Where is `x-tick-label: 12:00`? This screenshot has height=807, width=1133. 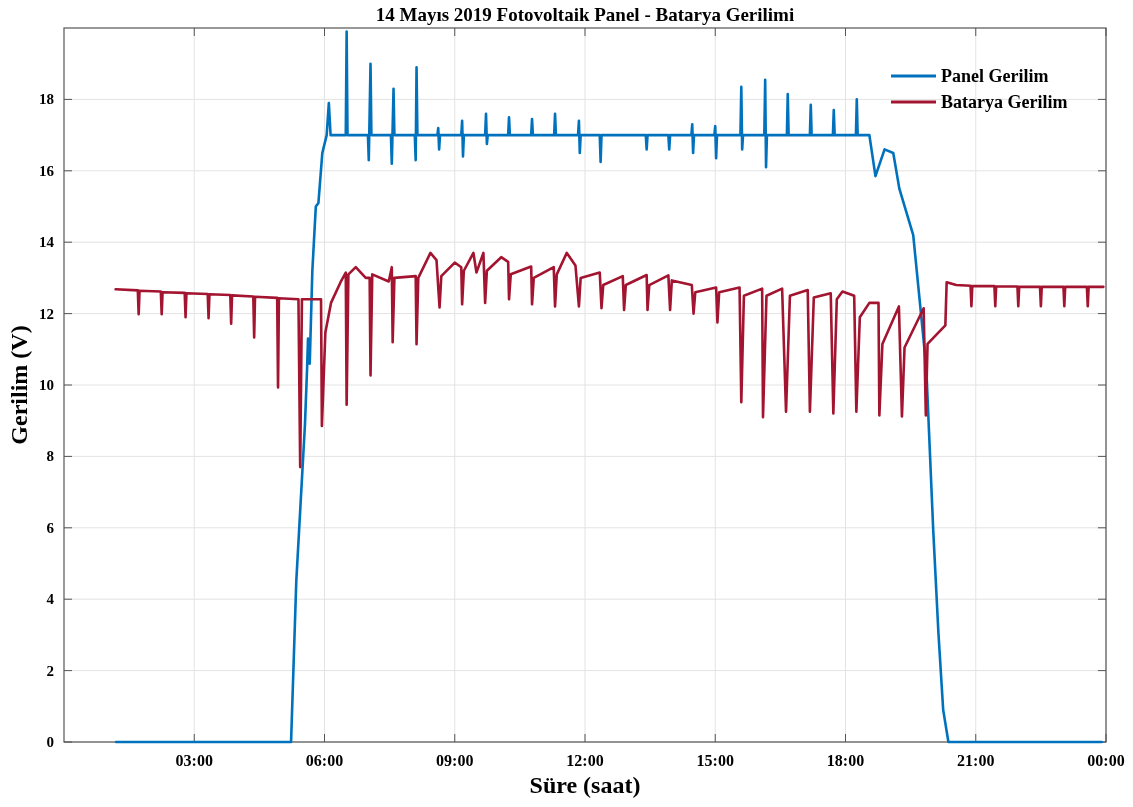
x-tick-label: 12:00 is located at coordinates (585, 760).